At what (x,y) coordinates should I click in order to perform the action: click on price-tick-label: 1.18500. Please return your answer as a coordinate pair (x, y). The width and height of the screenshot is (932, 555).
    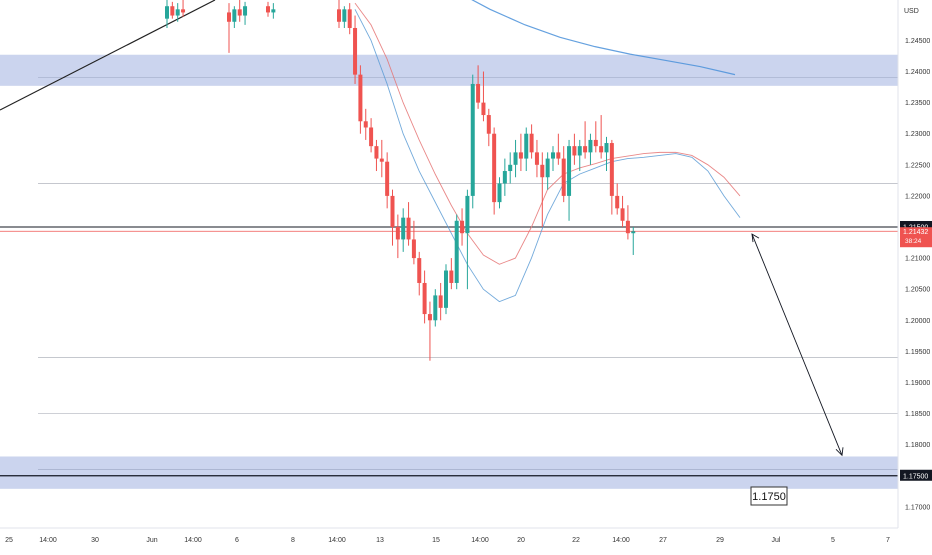
    Looking at the image, I should click on (917, 414).